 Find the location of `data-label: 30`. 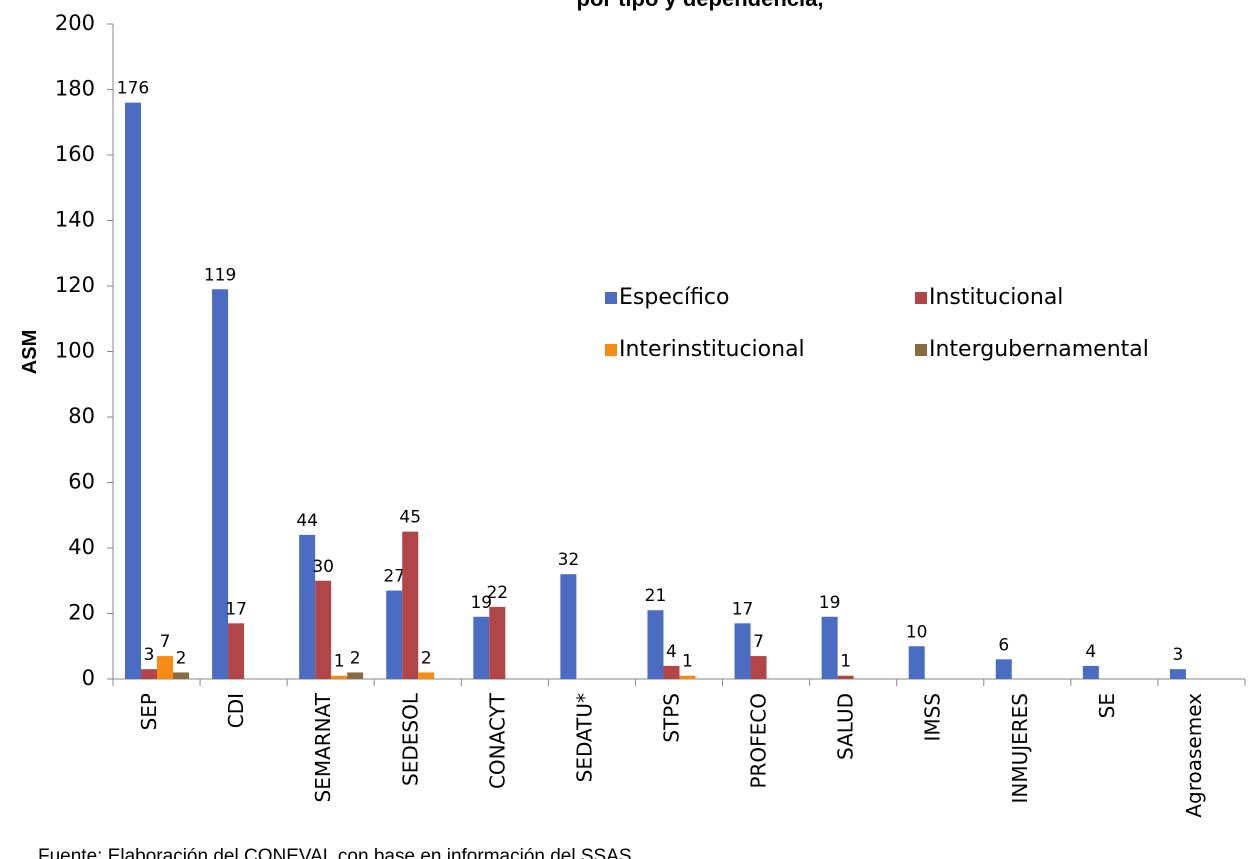

data-label: 30 is located at coordinates (323, 567).